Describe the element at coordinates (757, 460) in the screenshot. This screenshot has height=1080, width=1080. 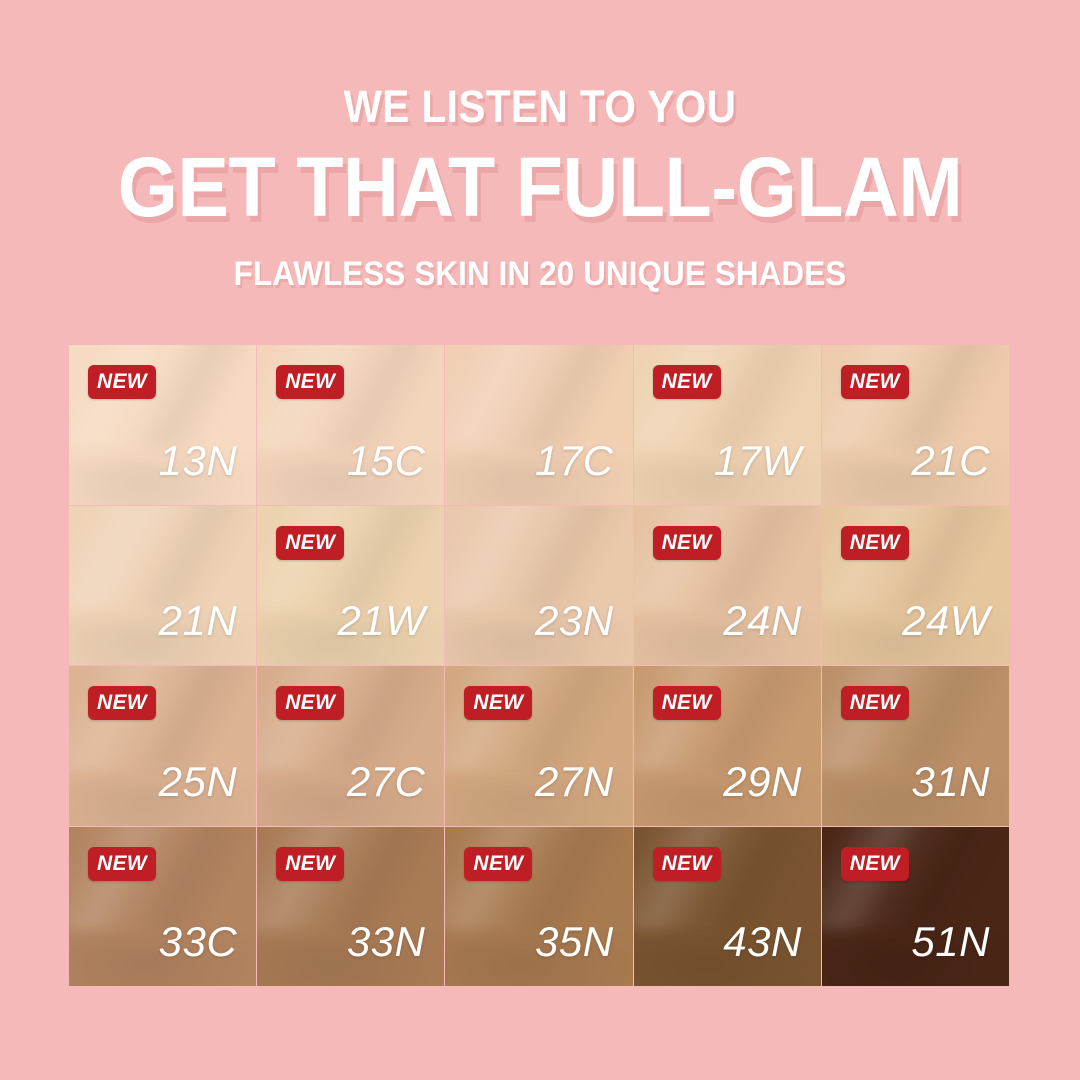
I see `shade-code-label: 17W` at that location.